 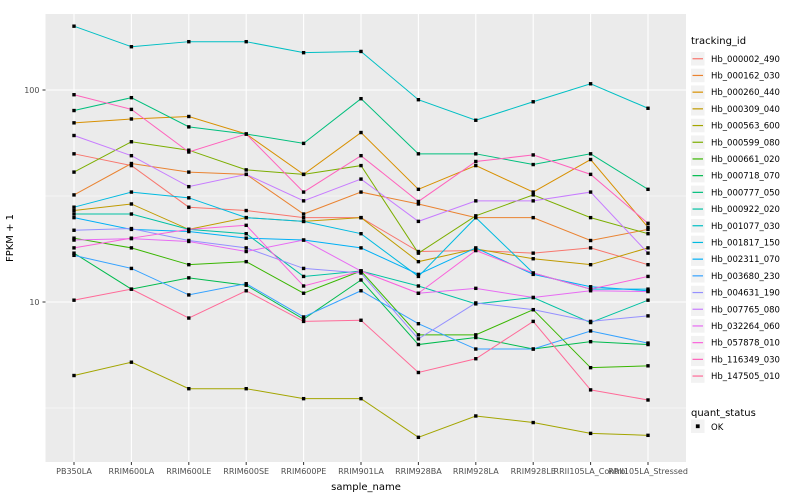 I want to click on x-tick-label: RRIM901LA, so click(x=361, y=471).